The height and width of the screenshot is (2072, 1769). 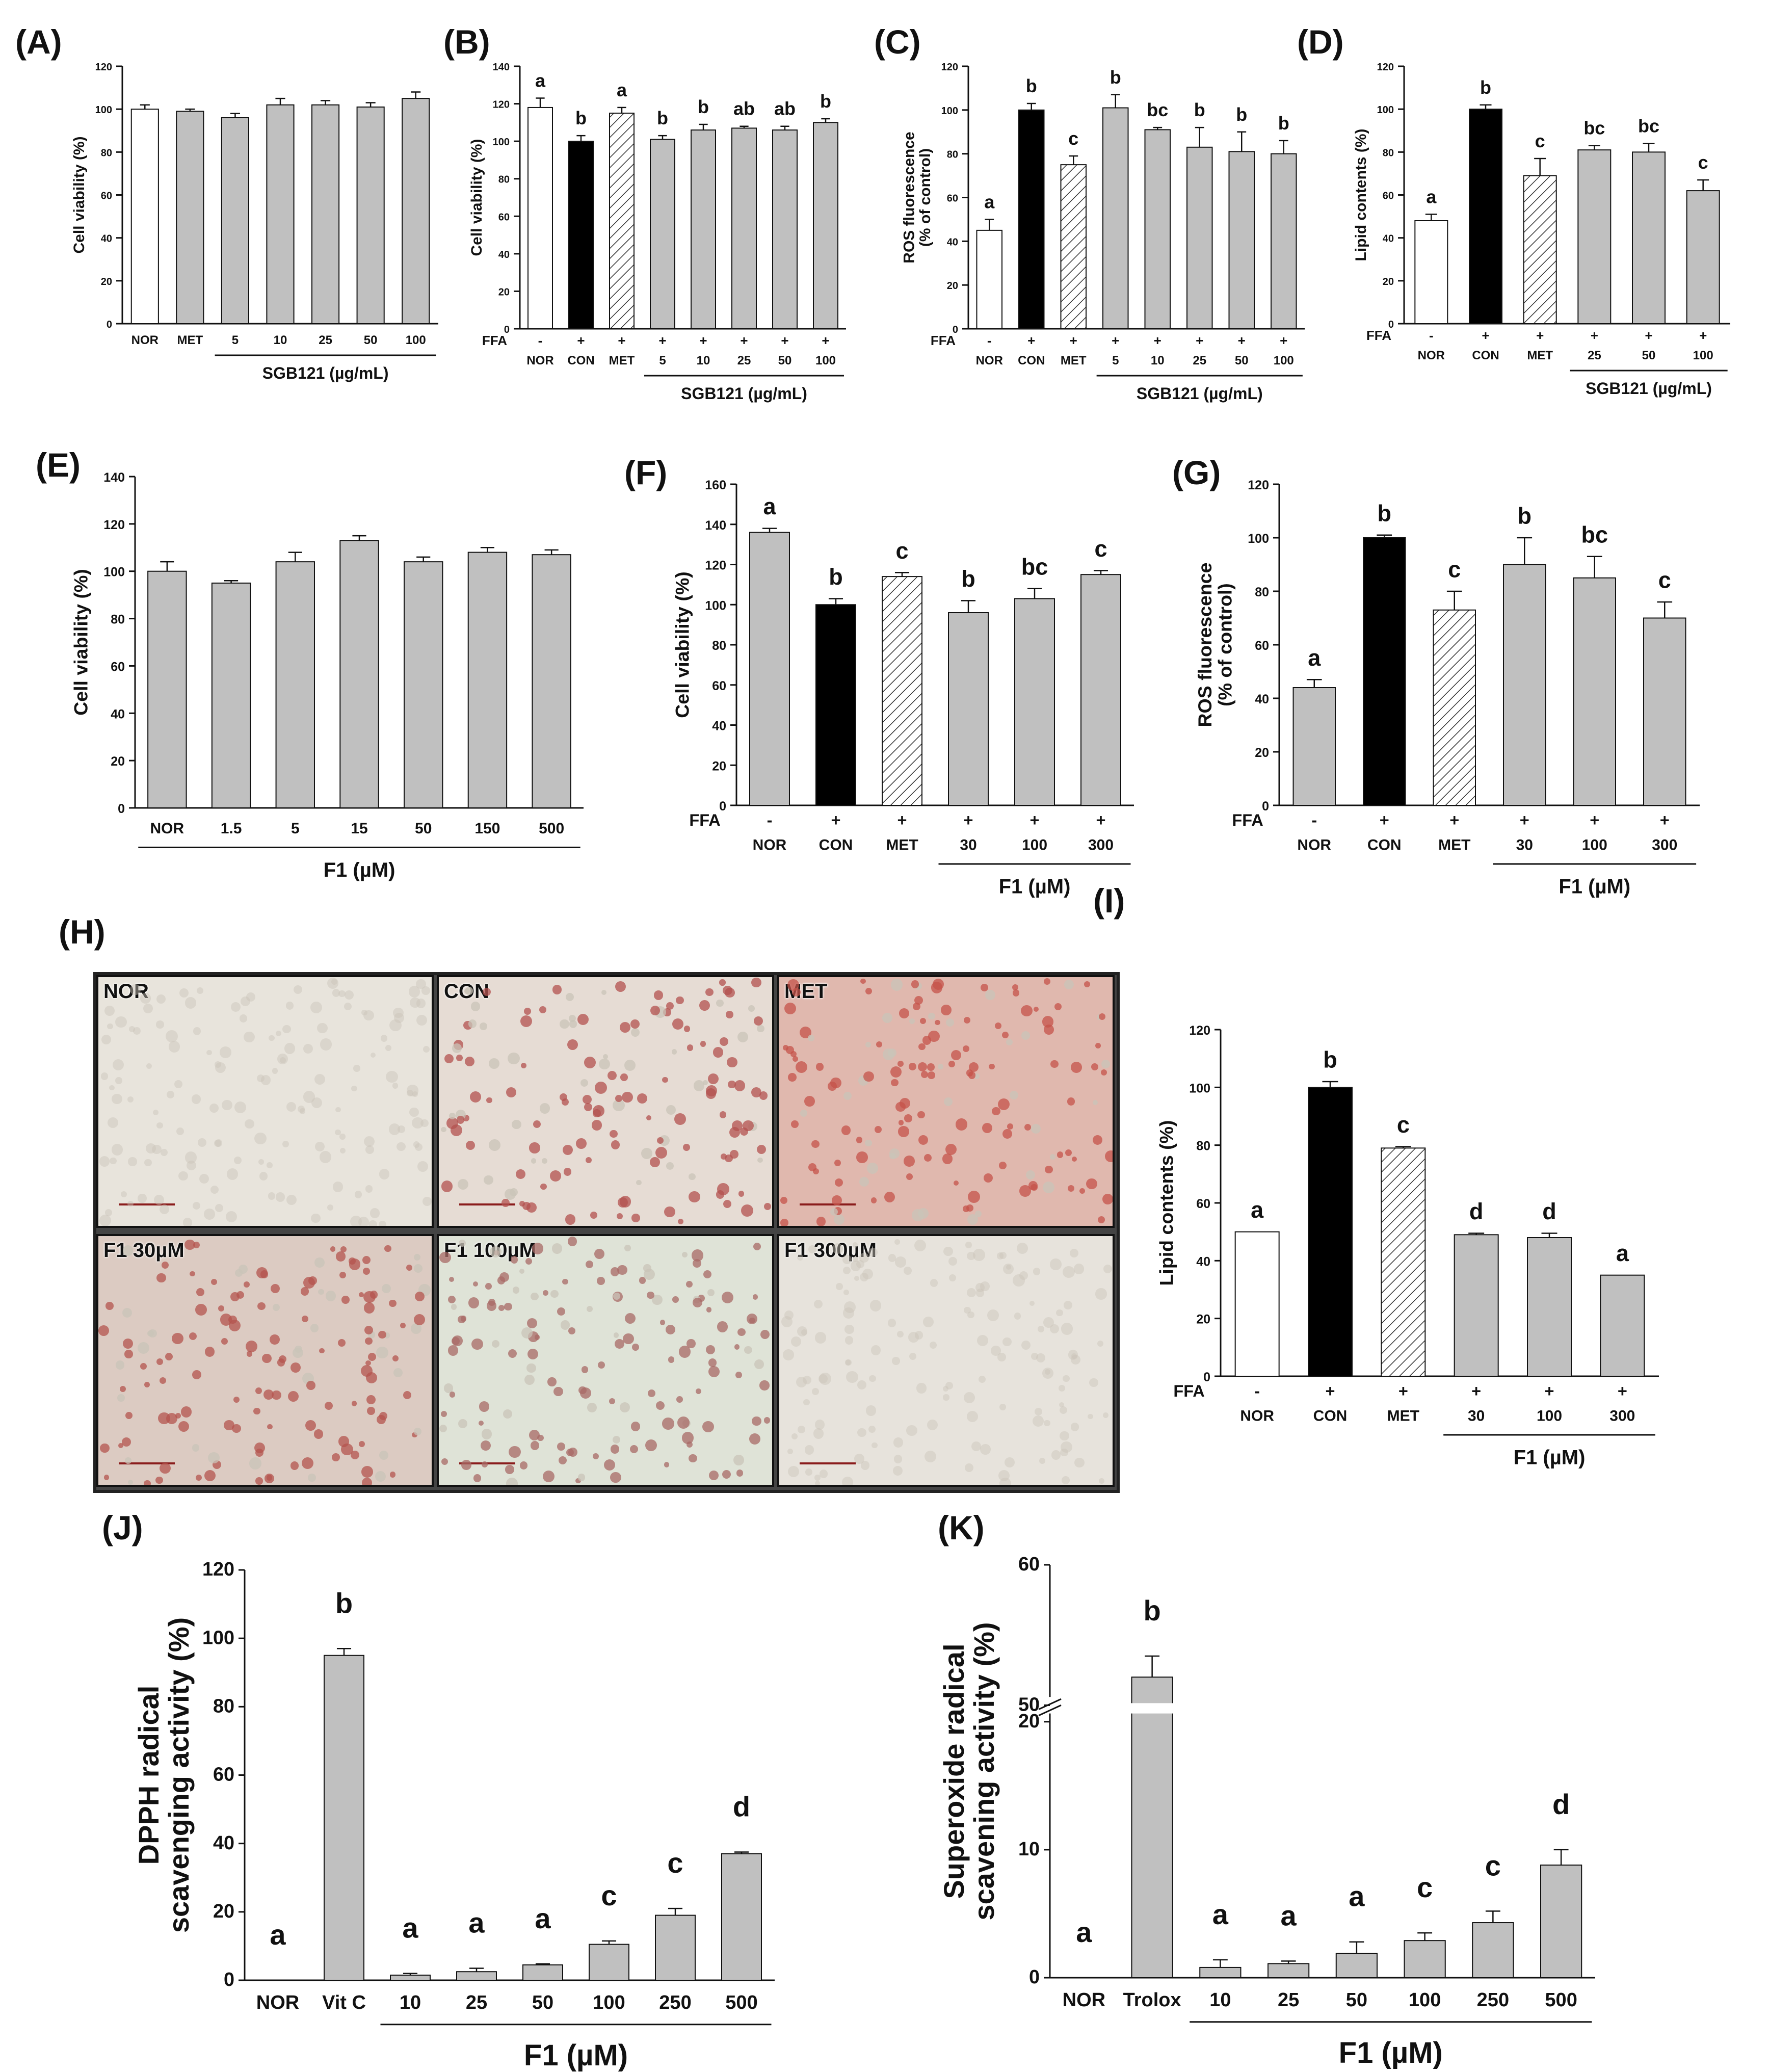 I want to click on group-label: SGB121 (µg/mL), so click(x=1200, y=393).